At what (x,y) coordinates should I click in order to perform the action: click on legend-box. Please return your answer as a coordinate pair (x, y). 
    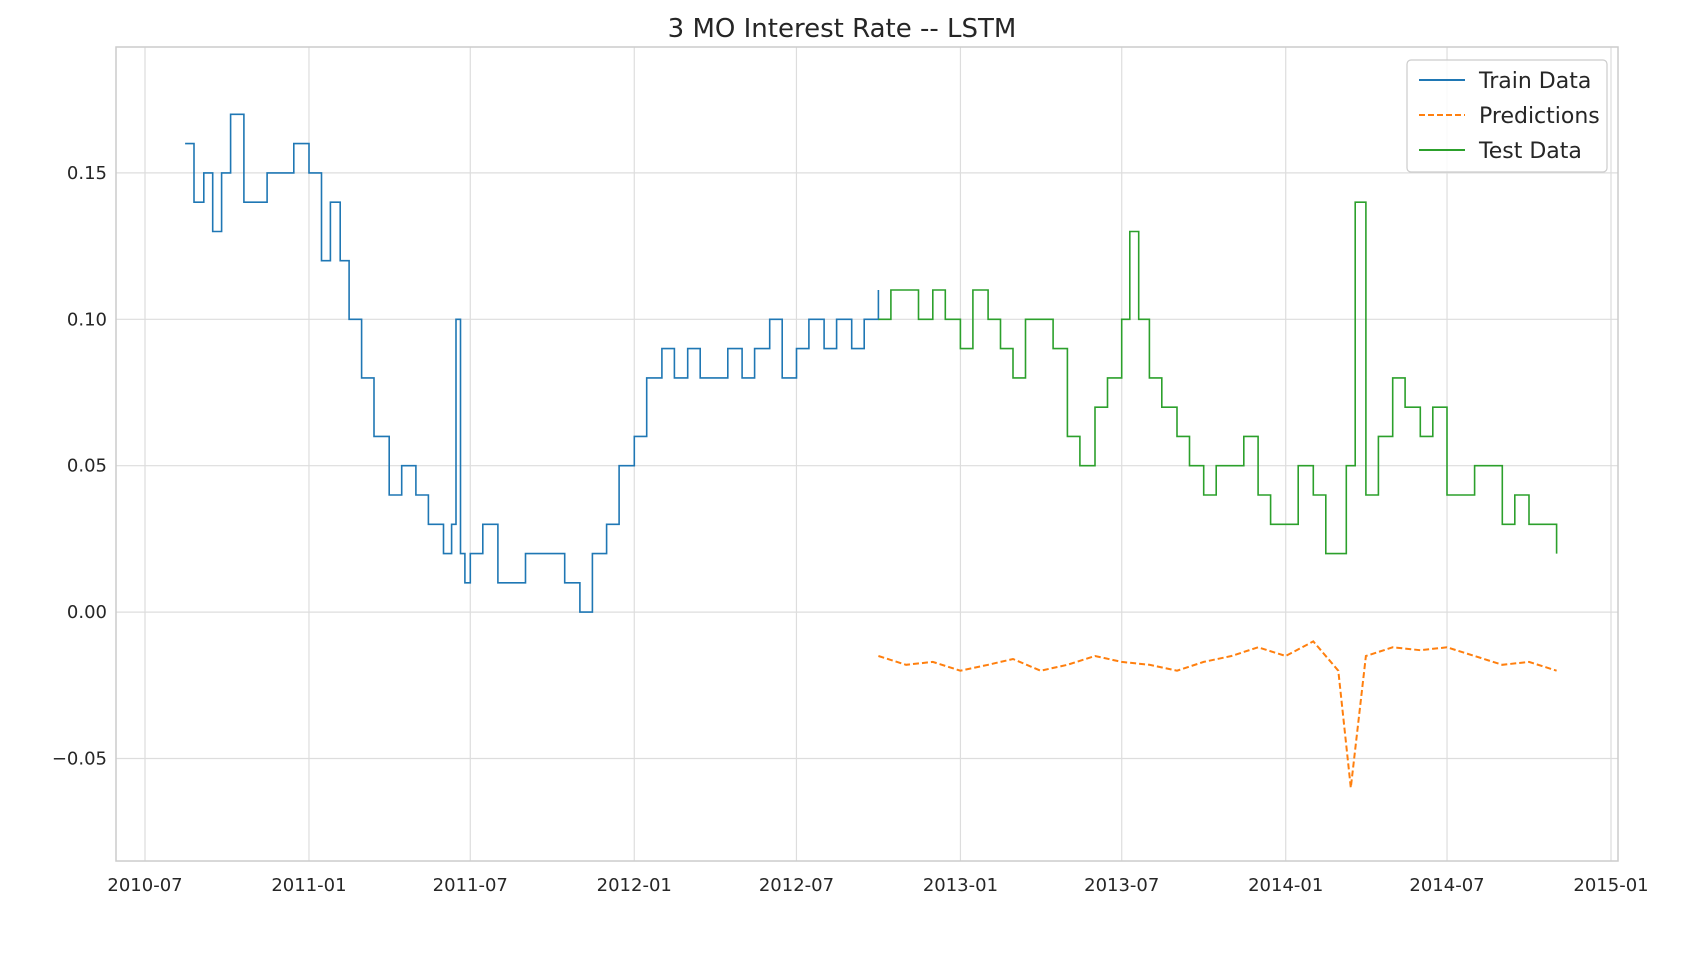
    Looking at the image, I should click on (1507, 116).